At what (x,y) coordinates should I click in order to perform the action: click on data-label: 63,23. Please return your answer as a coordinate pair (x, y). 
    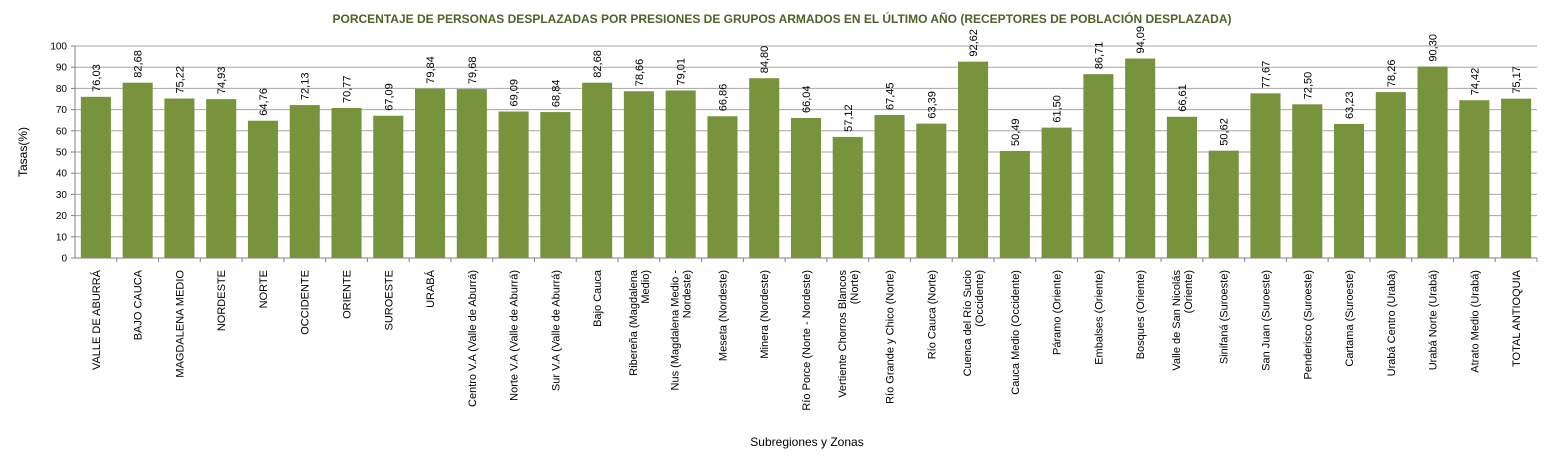
    Looking at the image, I should click on (1350, 105).